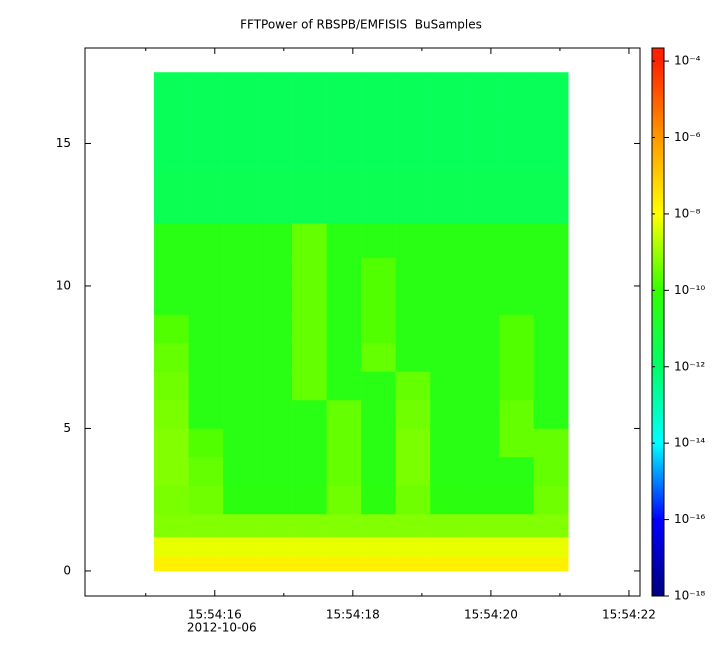  I want to click on colorbar-tick-label: 10⁻¹⁶, so click(689, 519).